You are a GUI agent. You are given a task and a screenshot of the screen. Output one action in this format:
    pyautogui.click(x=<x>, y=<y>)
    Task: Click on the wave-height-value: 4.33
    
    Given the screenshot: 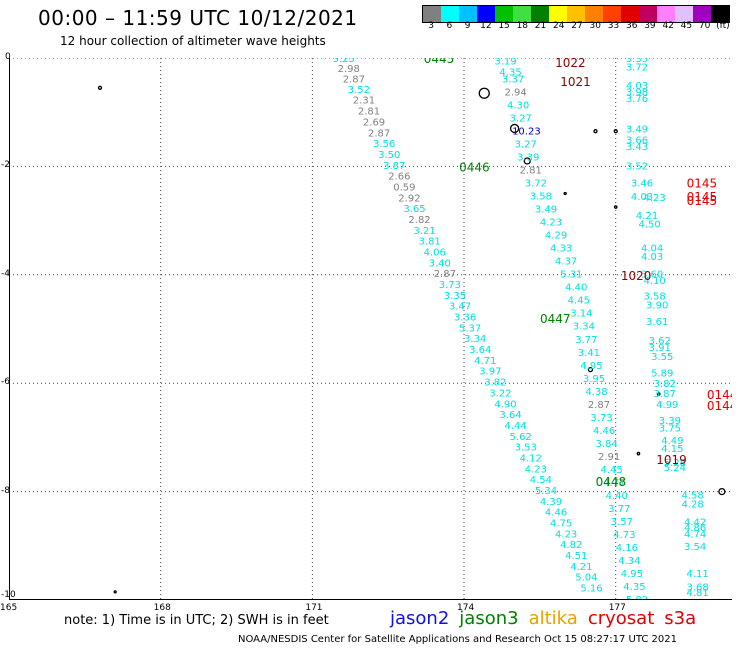 What is the action you would take?
    pyautogui.click(x=561, y=249)
    